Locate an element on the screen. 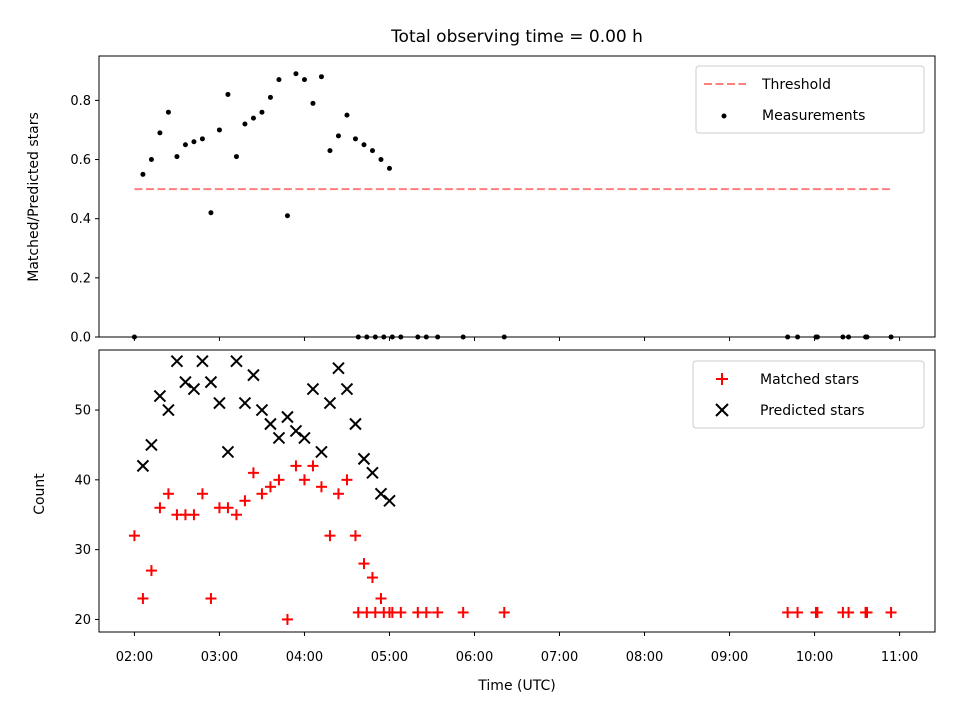 The width and height of the screenshot is (960, 720). x-tick-label: 04:00 is located at coordinates (304, 657).